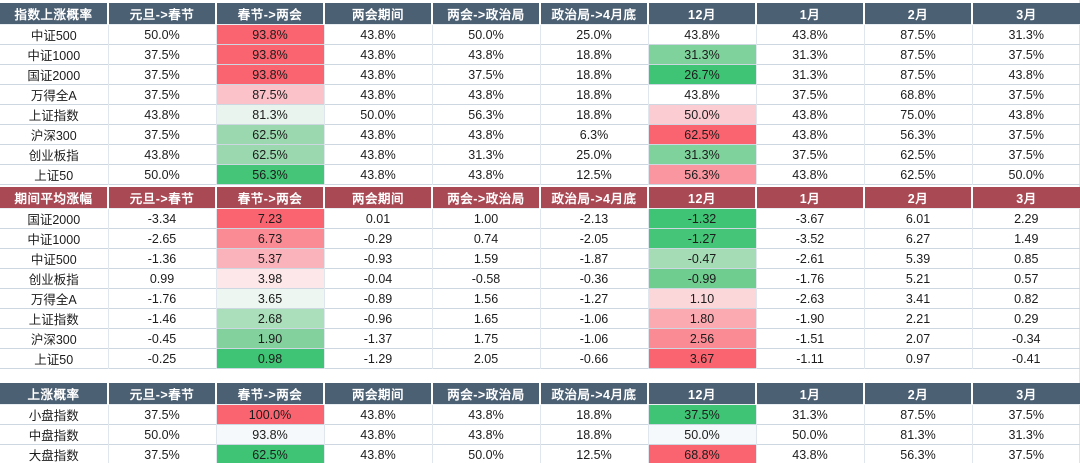  I want to click on data-cell: 0.99, so click(161, 278).